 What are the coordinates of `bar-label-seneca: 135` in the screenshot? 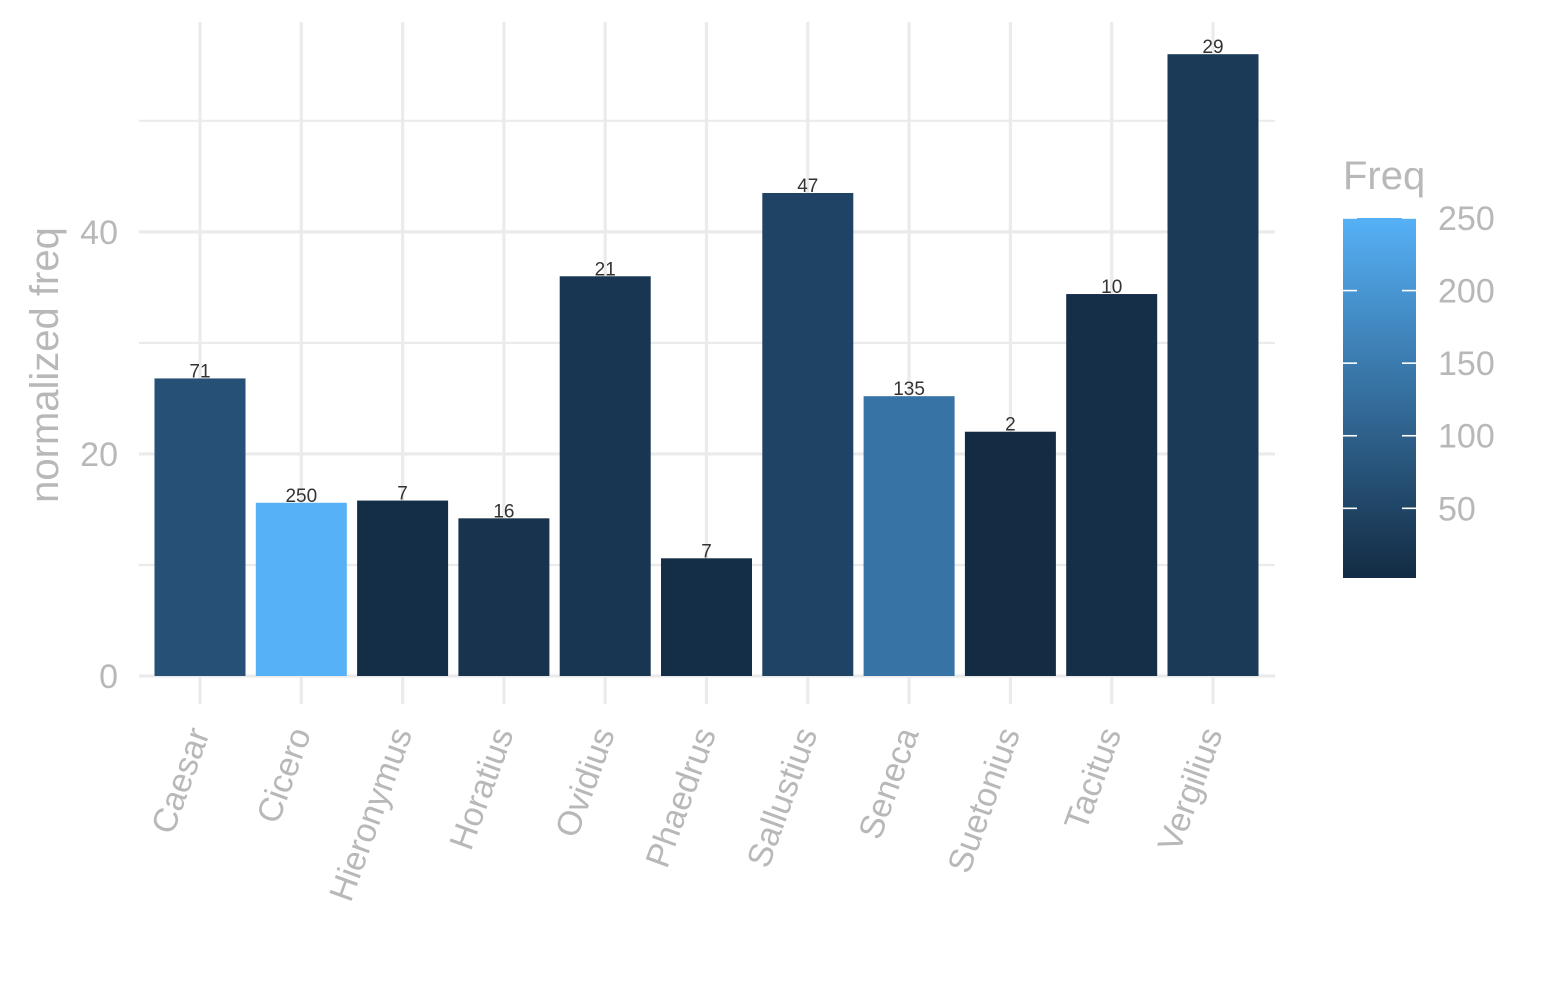 It's located at (909, 389).